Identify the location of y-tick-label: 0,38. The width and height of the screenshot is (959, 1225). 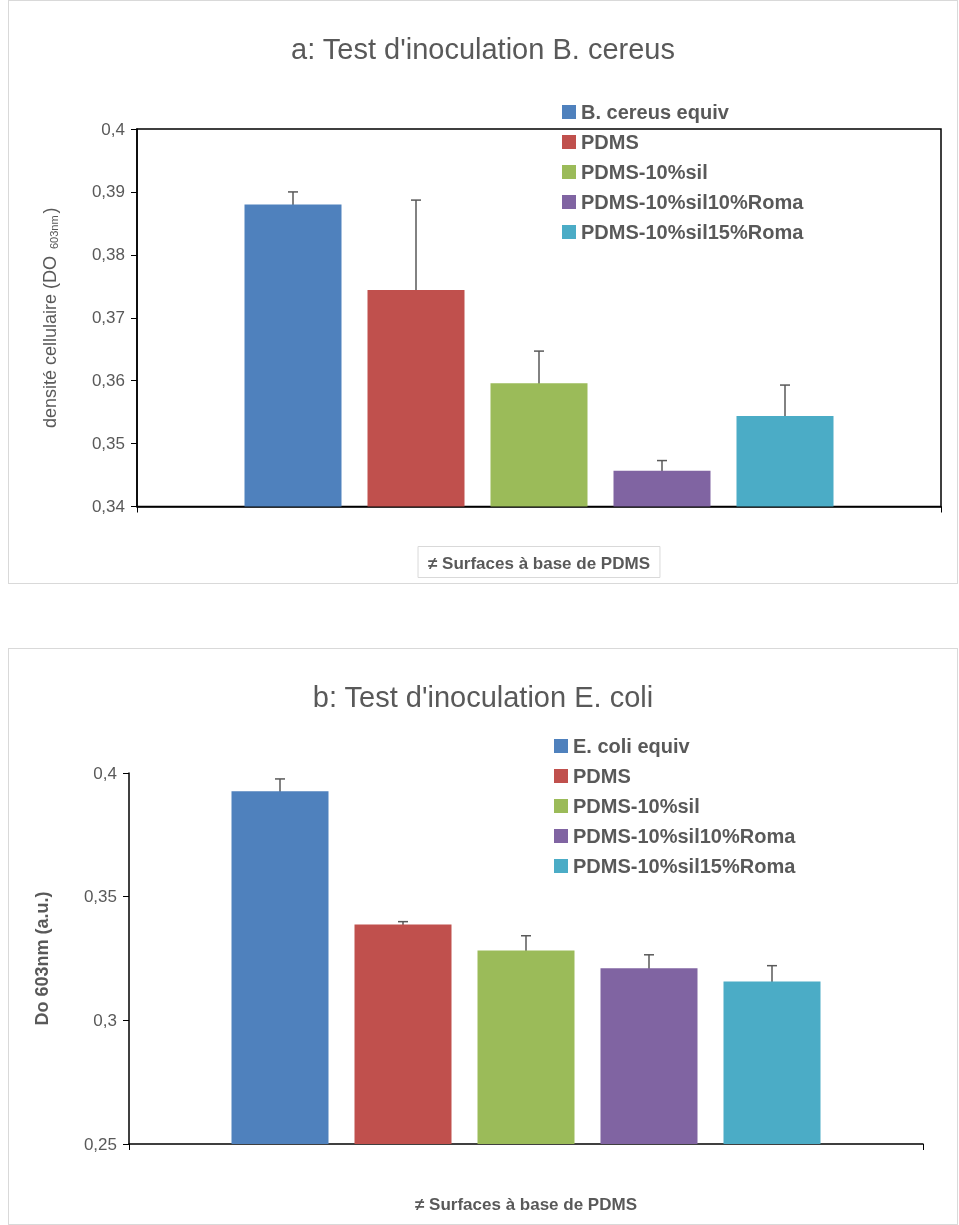
(108, 255).